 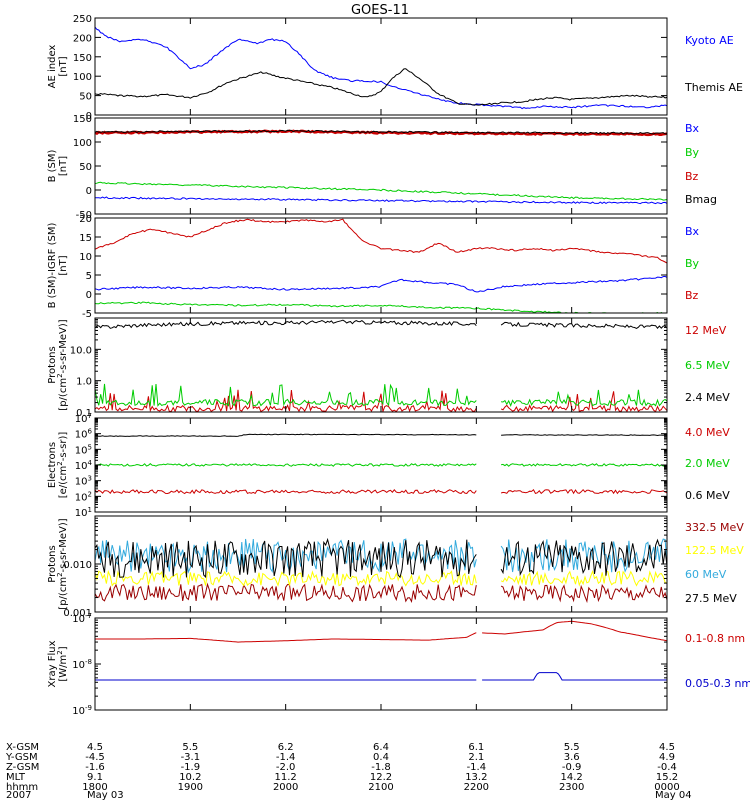 What do you see at coordinates (572, 767) in the screenshot?
I see `axis-value: -0.9` at bounding box center [572, 767].